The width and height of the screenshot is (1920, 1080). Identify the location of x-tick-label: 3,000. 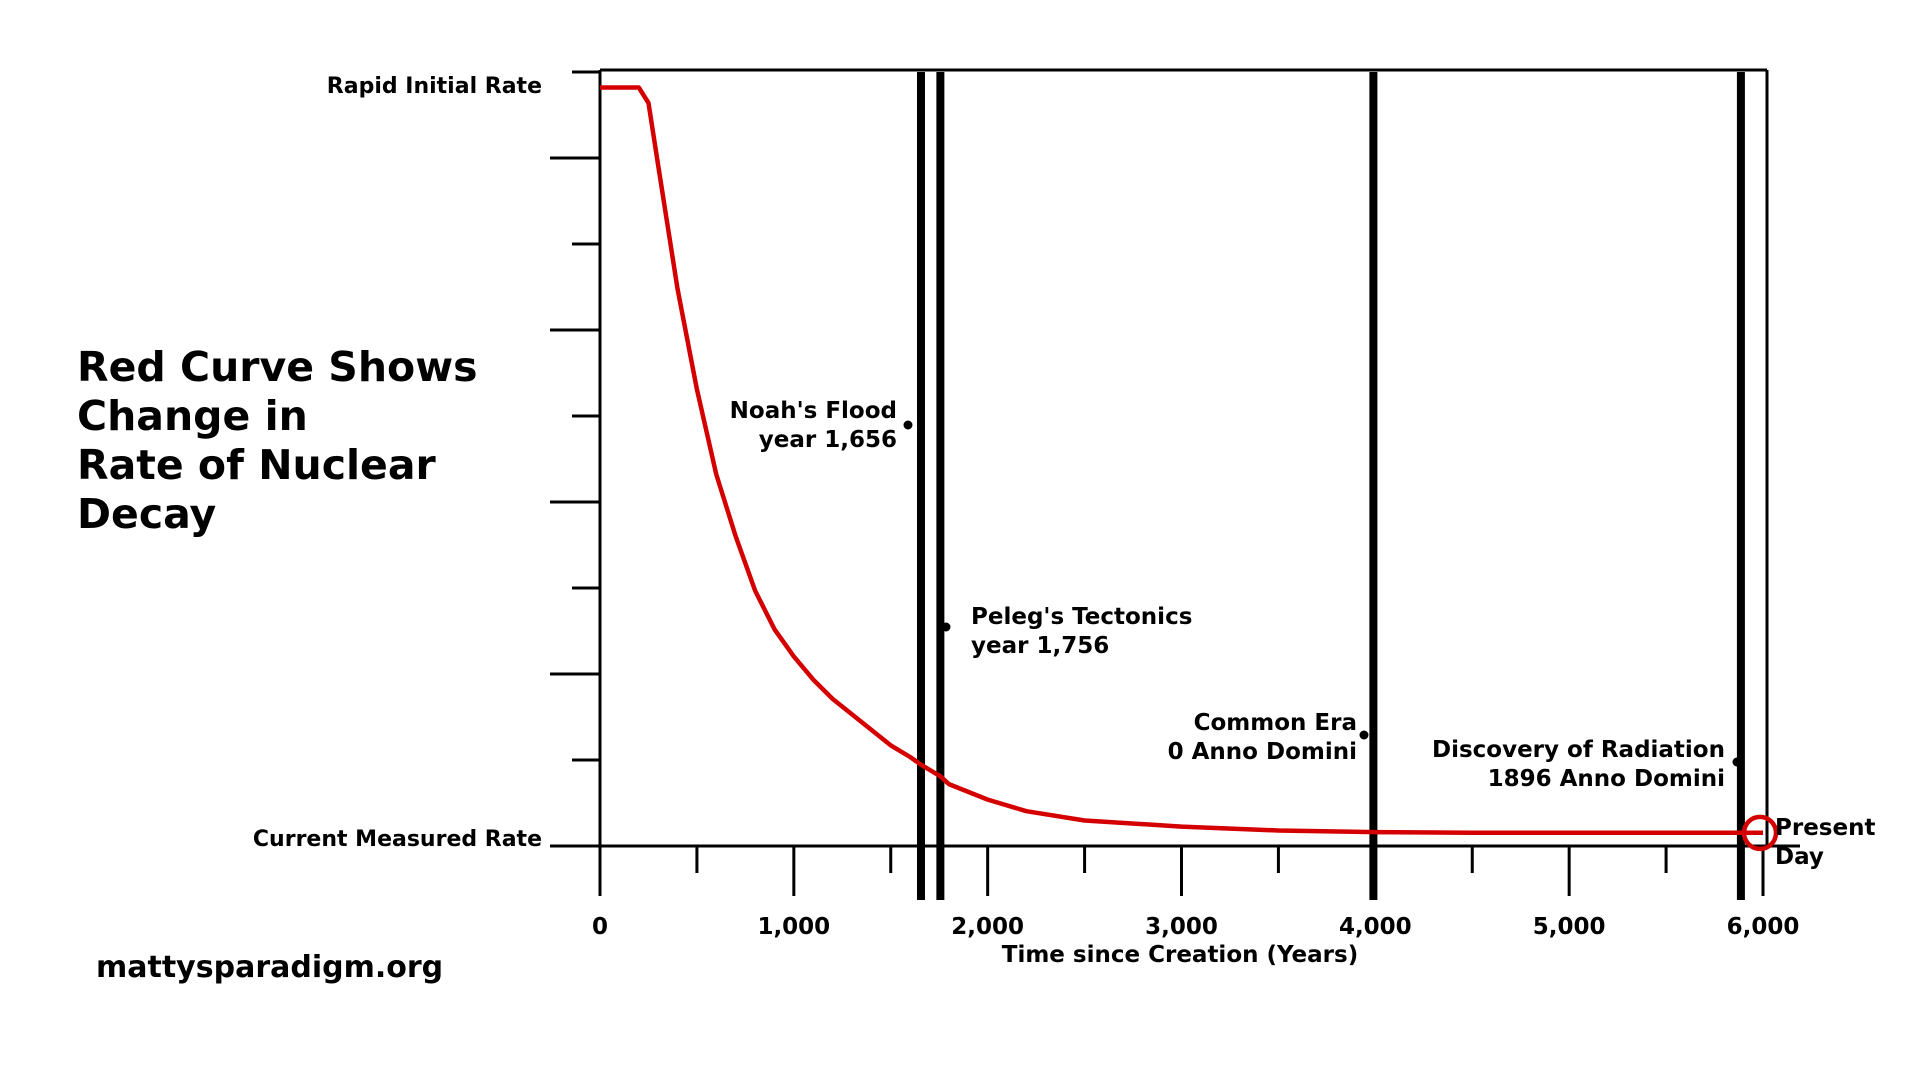
(1181, 927).